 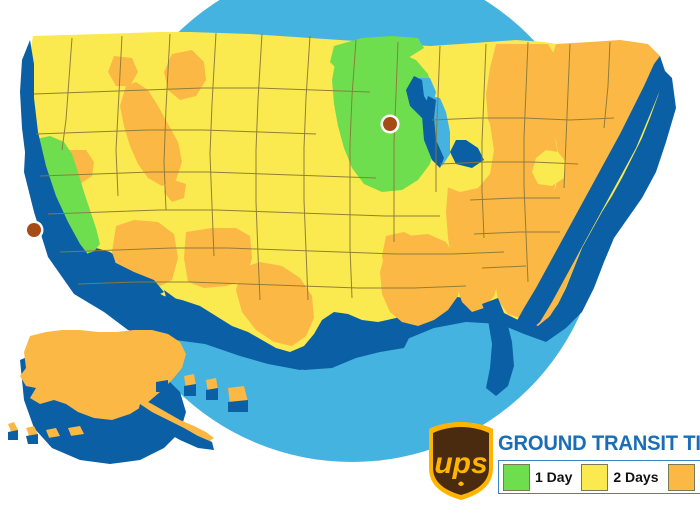 What do you see at coordinates (553, 477) in the screenshot?
I see `legend-label-1-day: 1 Day` at bounding box center [553, 477].